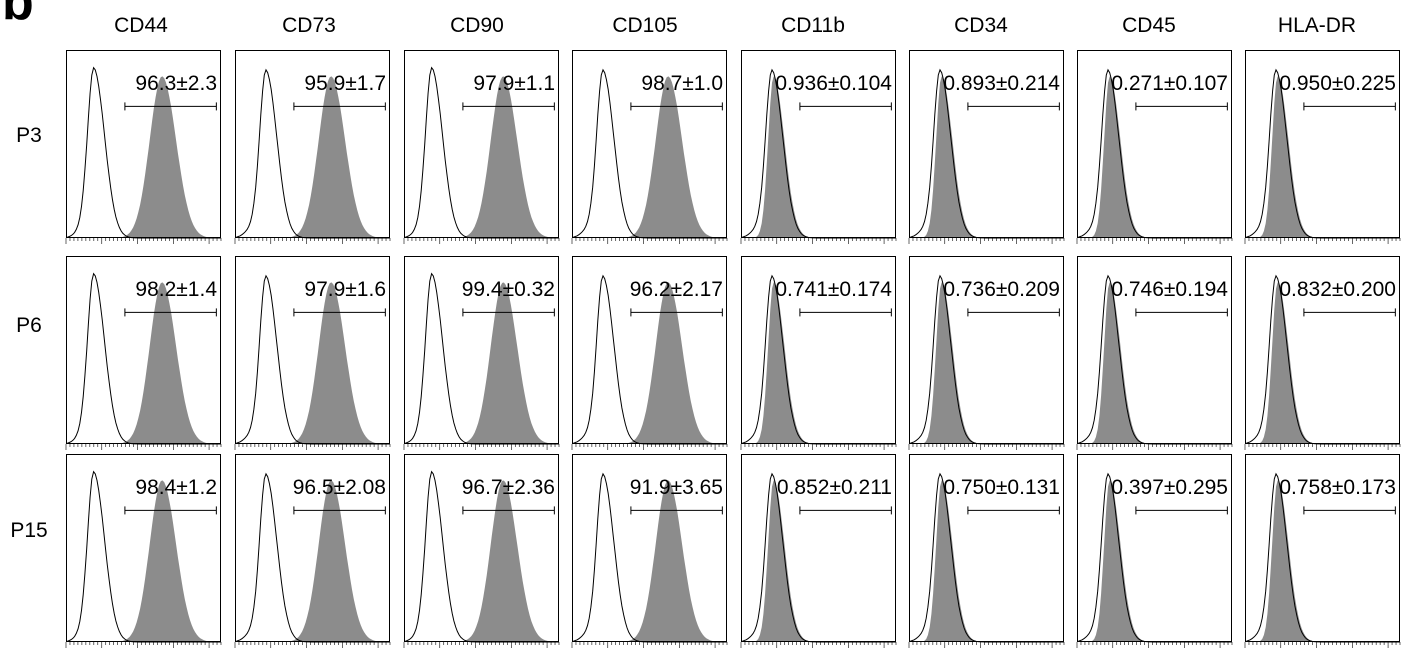 The width and height of the screenshot is (1403, 648). I want to click on histogram-plot: 0.397±0.295, so click(1154, 551).